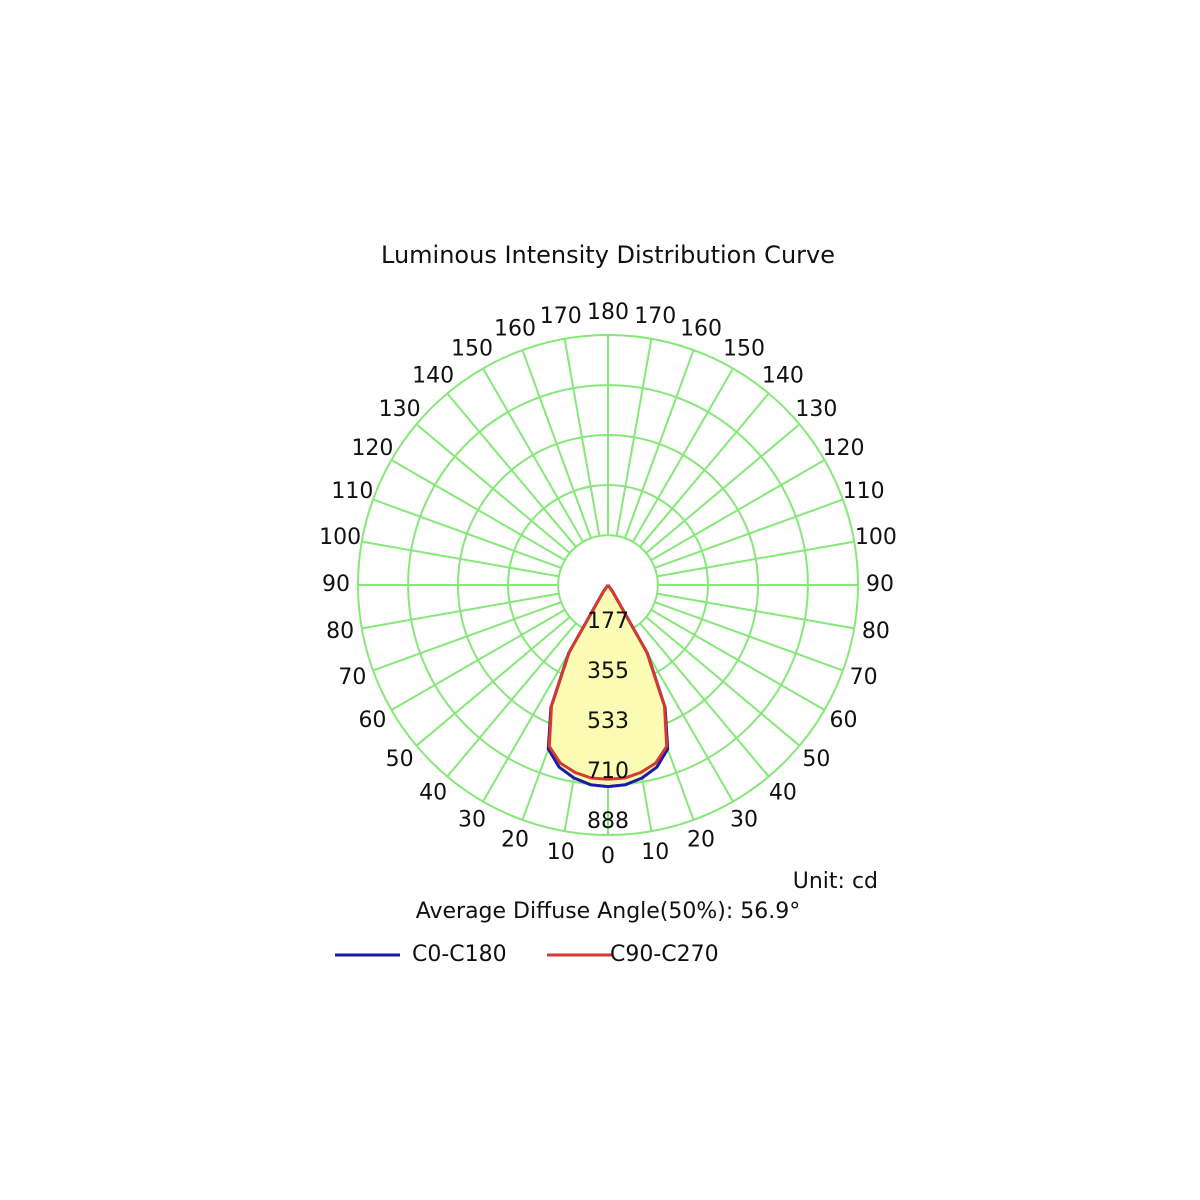  I want to click on r-tick-label: 710, so click(608, 771).